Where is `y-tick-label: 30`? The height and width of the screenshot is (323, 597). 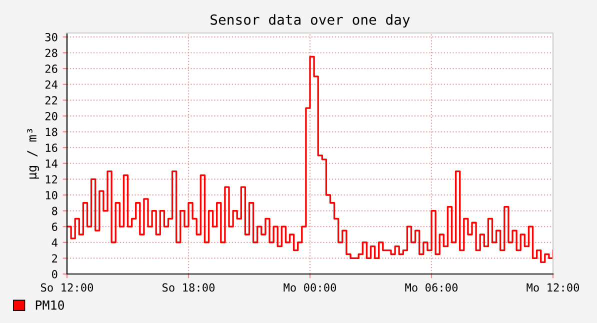
y-tick-label: 30 is located at coordinates (51, 37).